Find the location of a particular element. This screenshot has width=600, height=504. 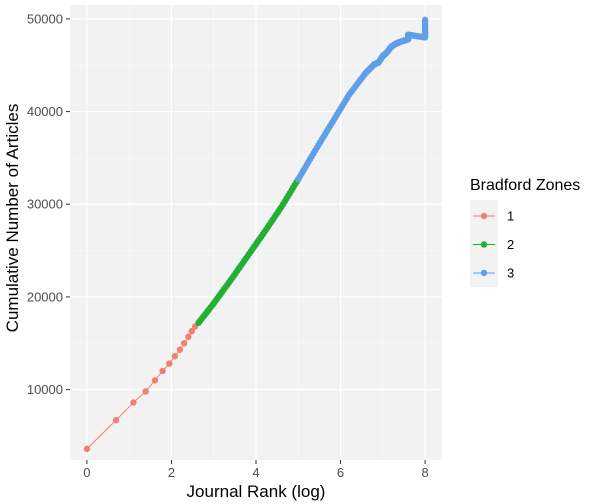

legend-label: 2 is located at coordinates (510, 244).